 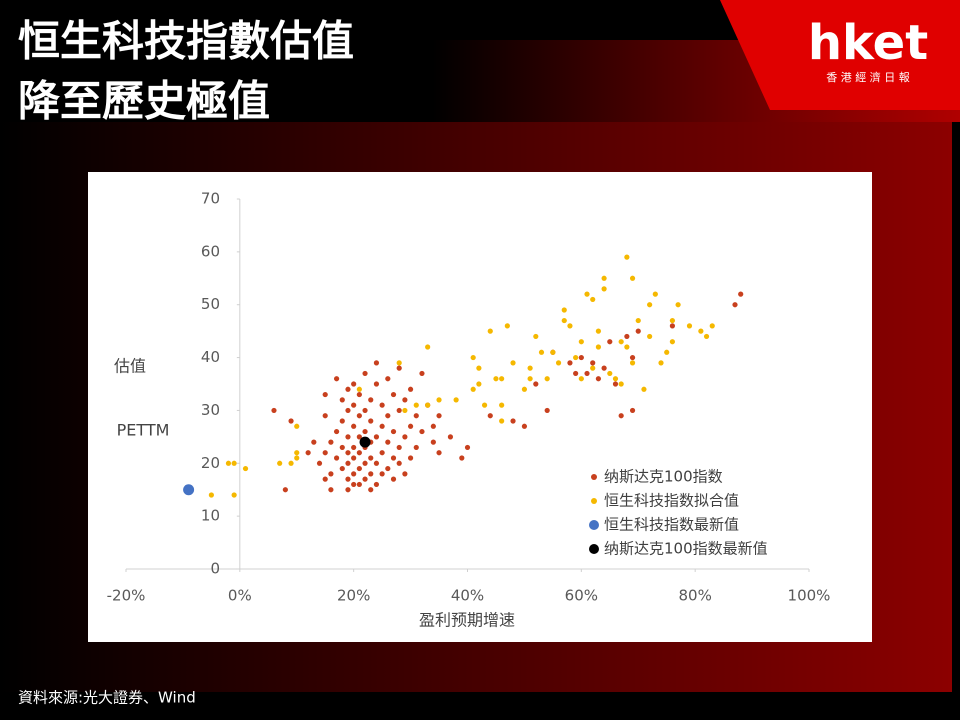 I want to click on logo-bg, so click(x=840, y=55).